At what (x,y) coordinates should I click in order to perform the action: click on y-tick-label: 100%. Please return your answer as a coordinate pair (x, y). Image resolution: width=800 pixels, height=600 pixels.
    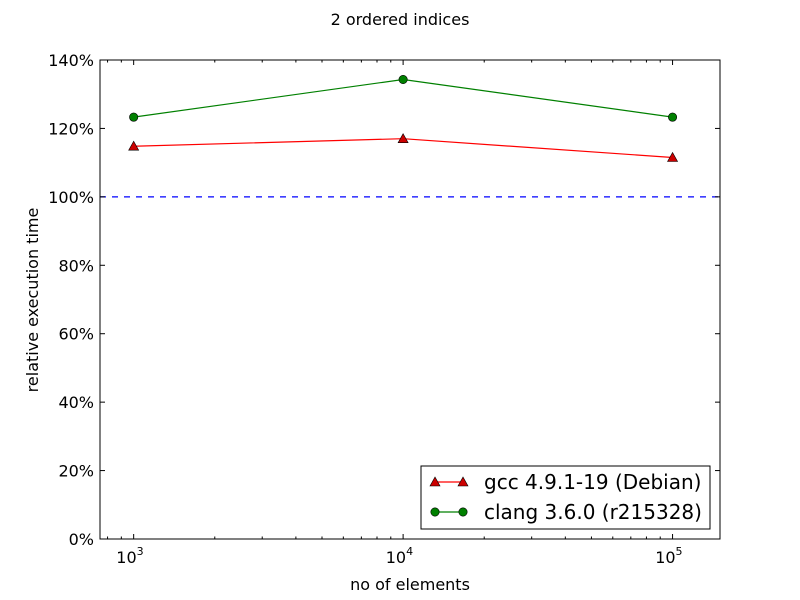
    Looking at the image, I should click on (71, 197).